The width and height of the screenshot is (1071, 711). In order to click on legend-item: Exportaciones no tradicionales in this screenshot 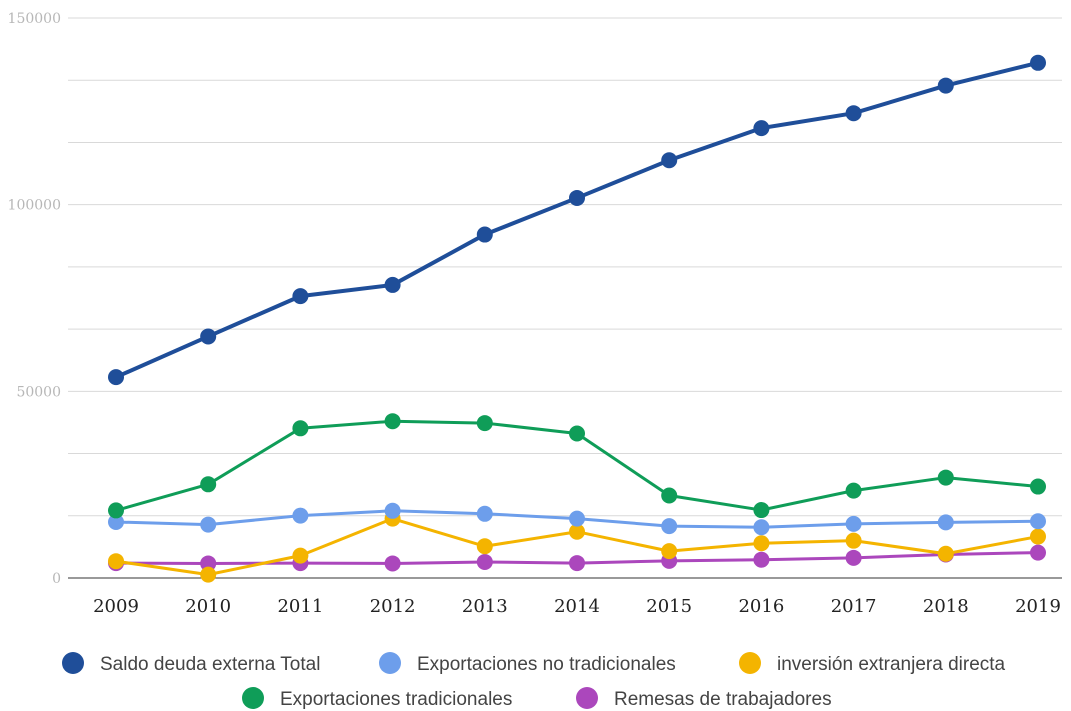, I will do `click(527, 663)`.